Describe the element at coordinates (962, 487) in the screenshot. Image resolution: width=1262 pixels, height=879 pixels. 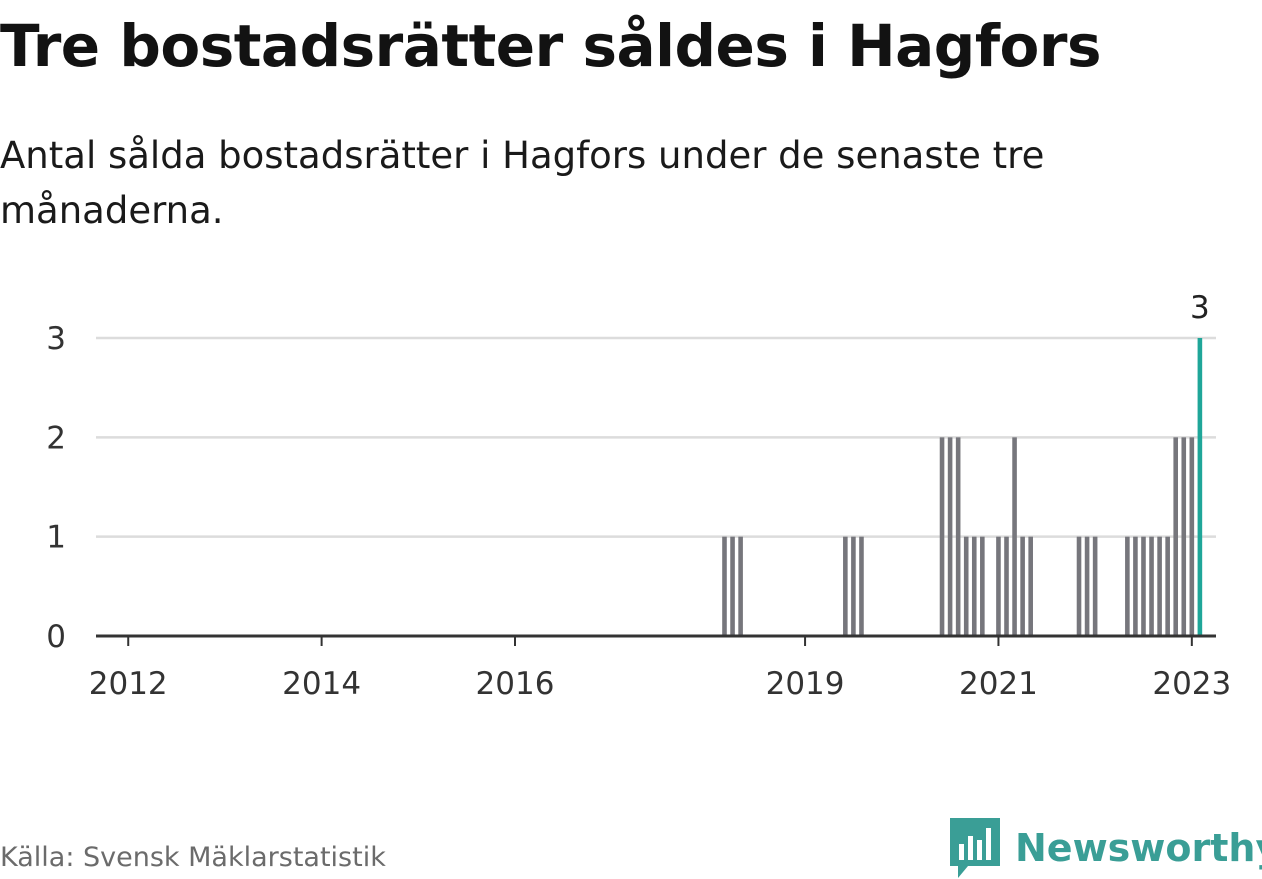
I see `bars` at that location.